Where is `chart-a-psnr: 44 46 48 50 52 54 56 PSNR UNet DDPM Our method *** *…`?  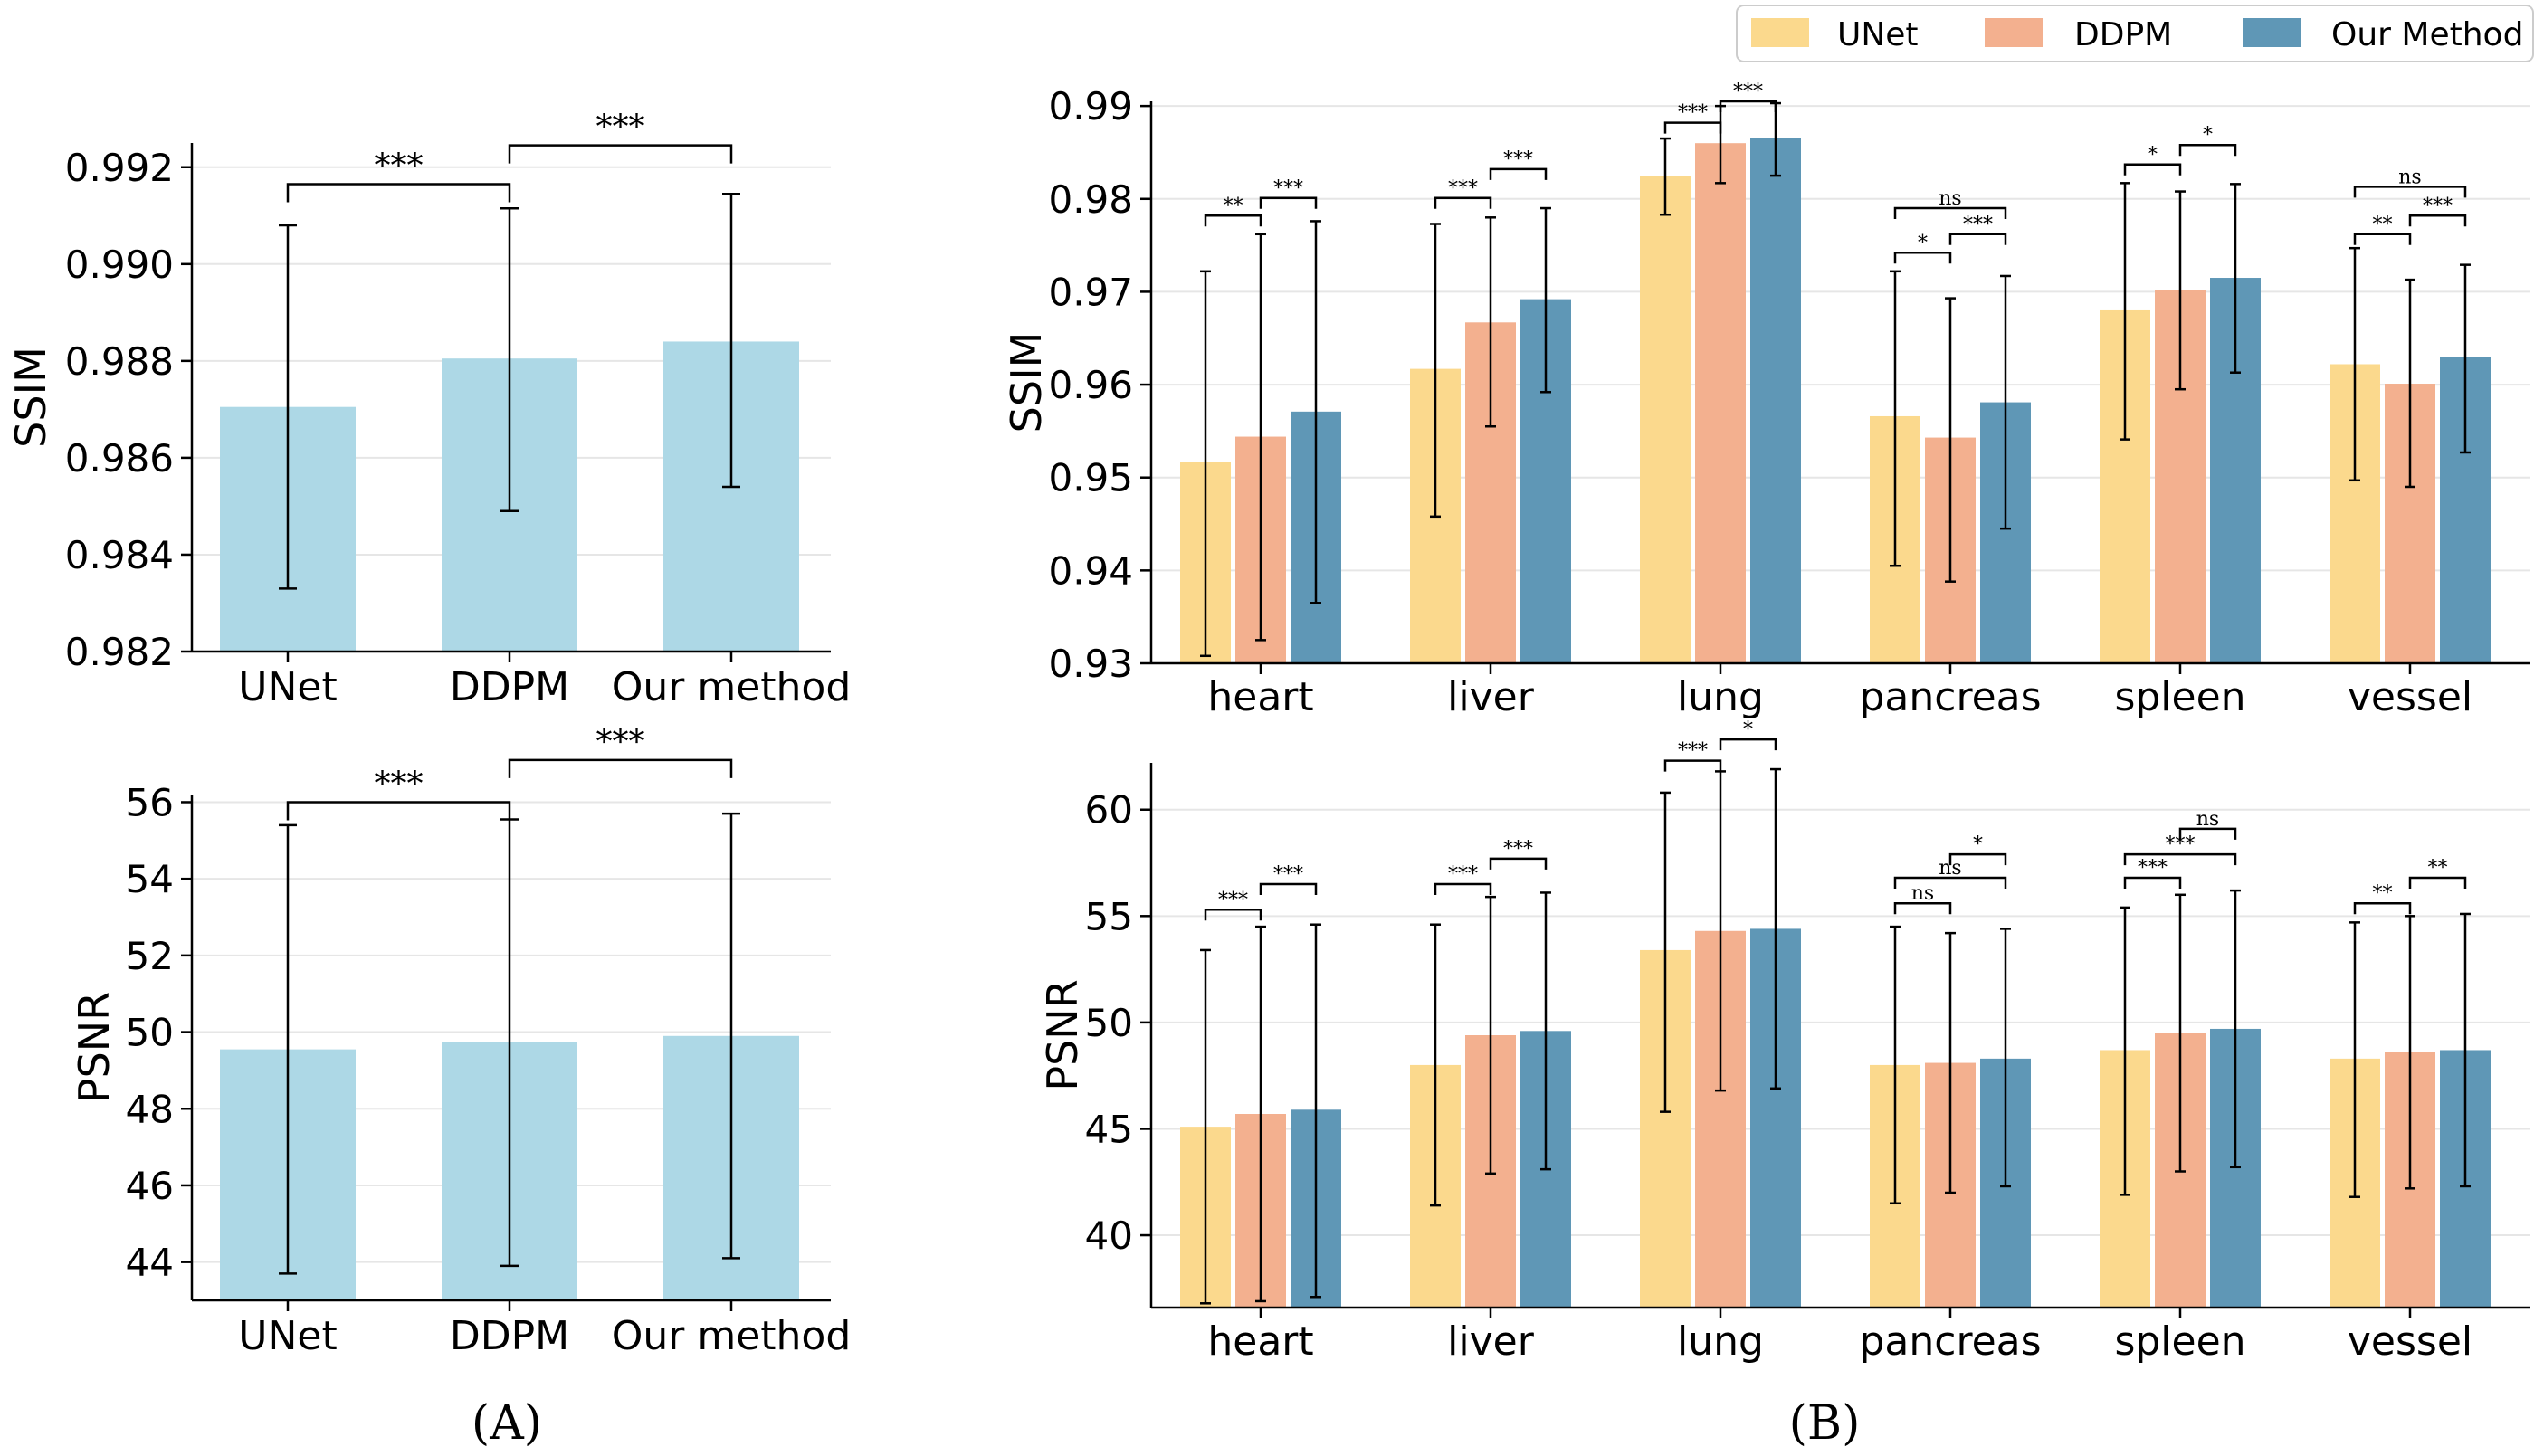
chart-a-psnr: 44 46 48 50 52 54 56 PSNR UNet DDPM Our method *** *… is located at coordinates (461, 1042).